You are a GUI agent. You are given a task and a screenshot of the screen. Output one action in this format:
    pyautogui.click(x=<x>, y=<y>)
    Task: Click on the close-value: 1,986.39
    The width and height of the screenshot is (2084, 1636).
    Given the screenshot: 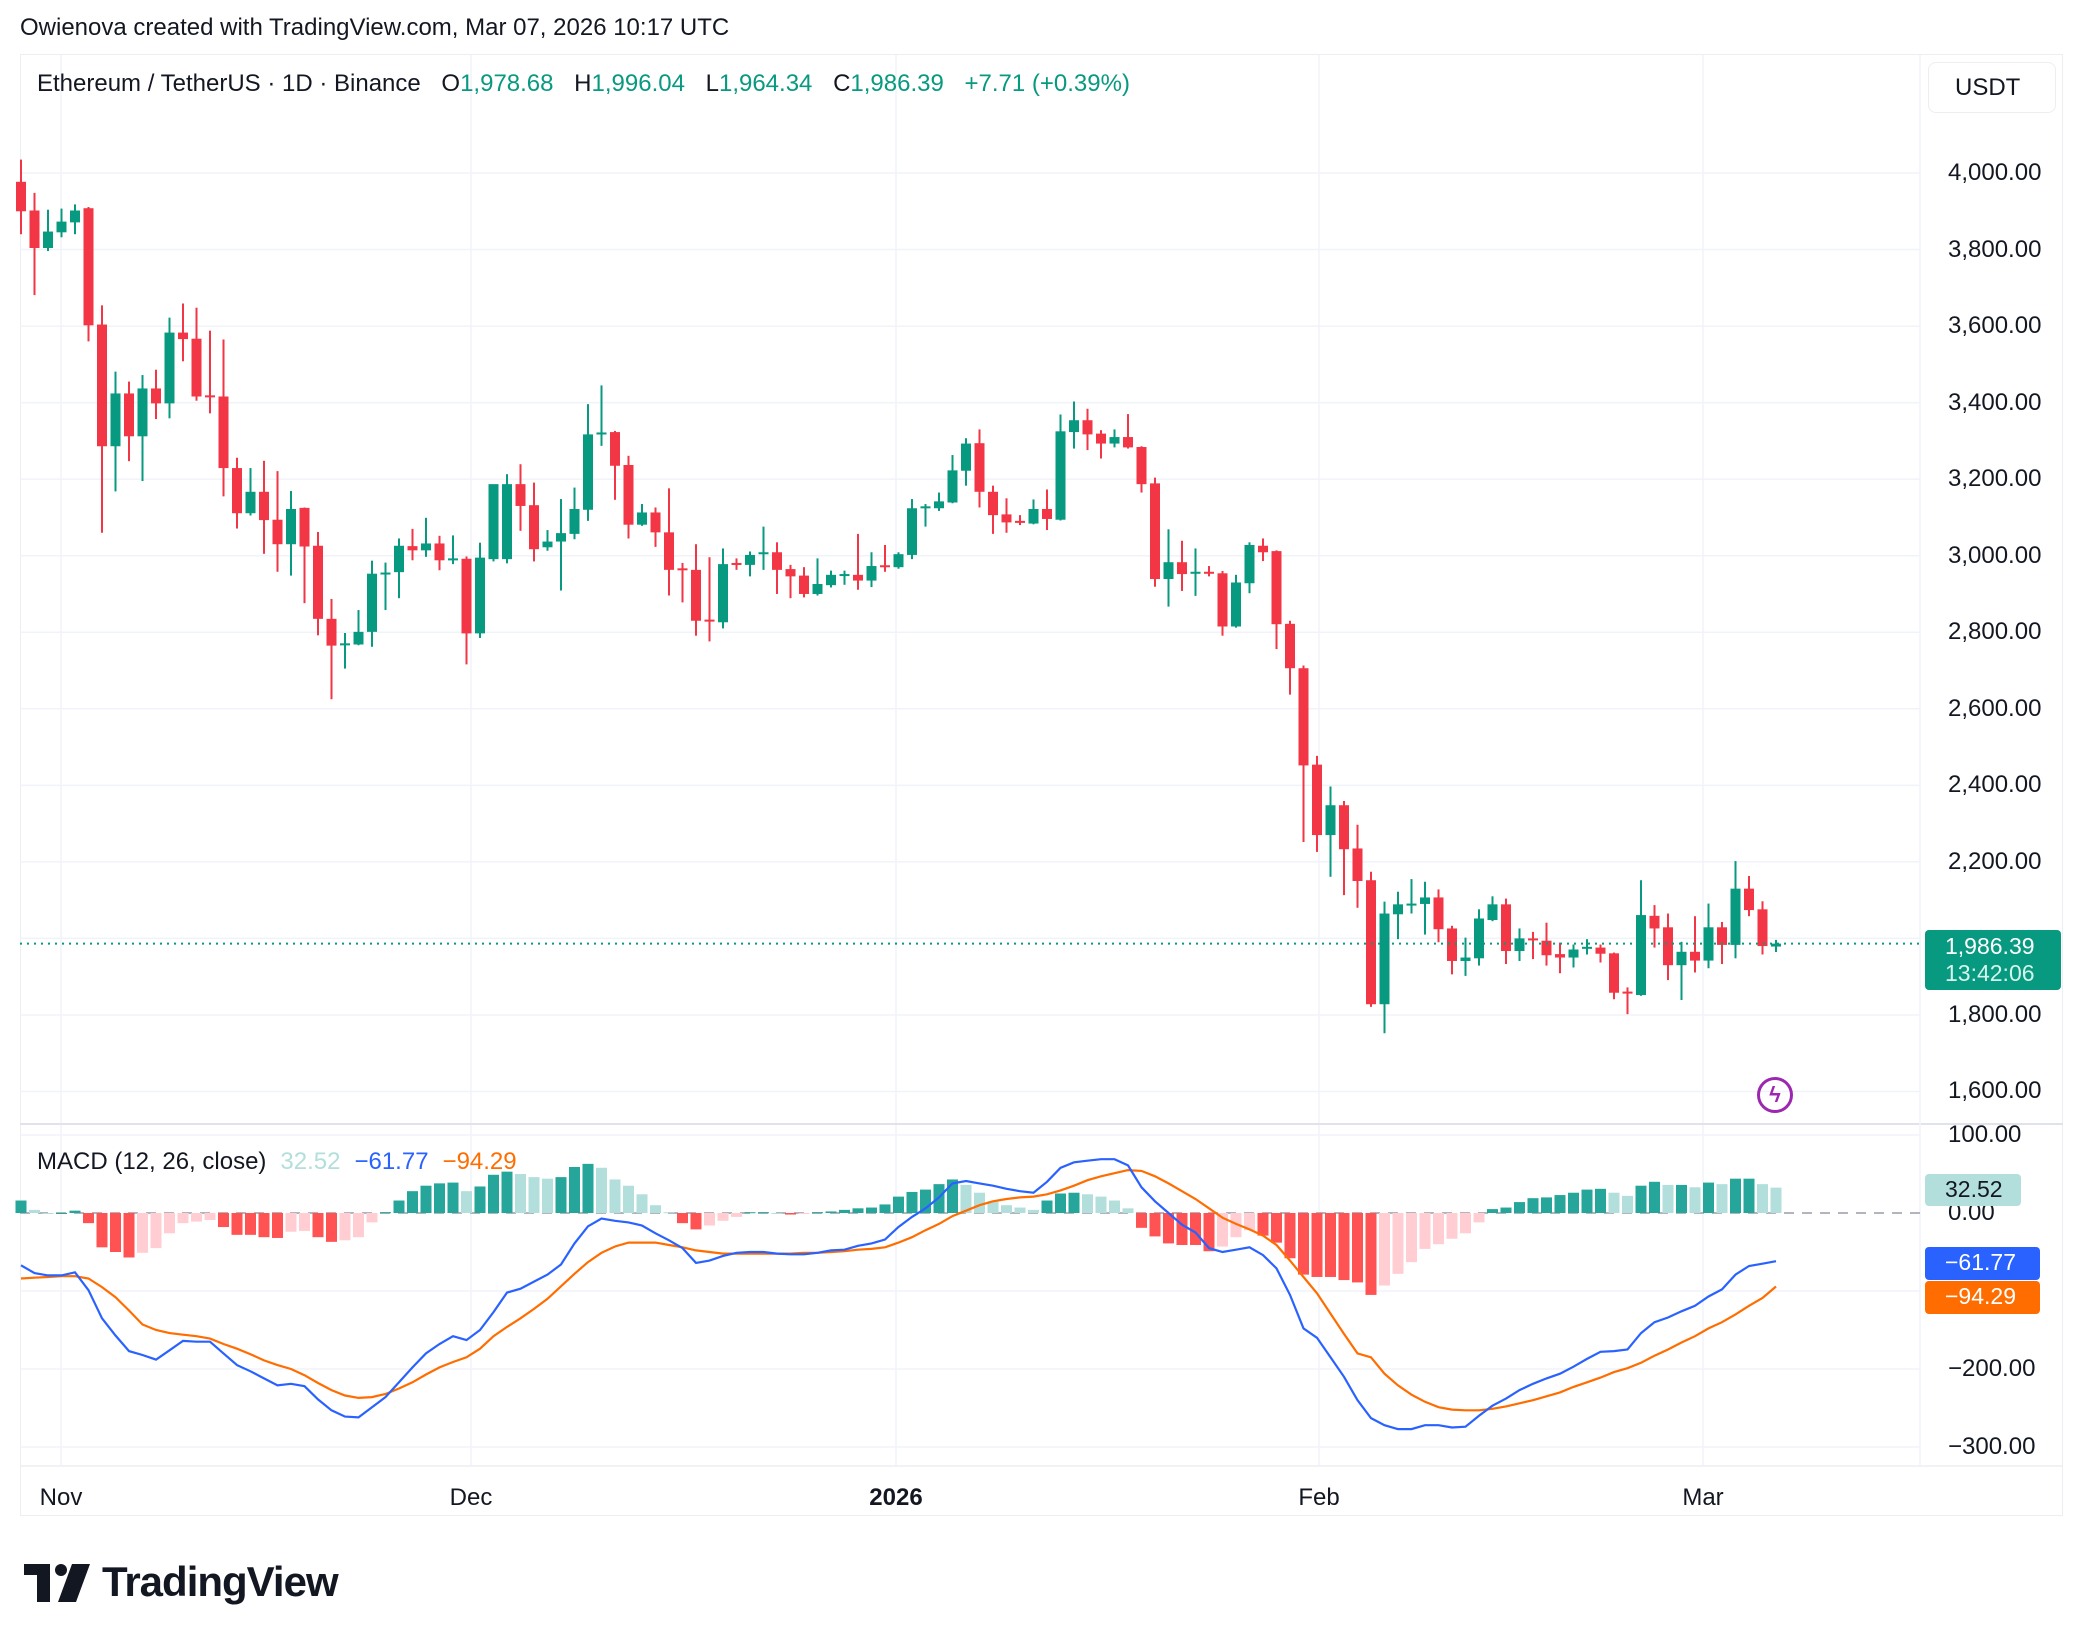 What is the action you would take?
    pyautogui.click(x=897, y=83)
    